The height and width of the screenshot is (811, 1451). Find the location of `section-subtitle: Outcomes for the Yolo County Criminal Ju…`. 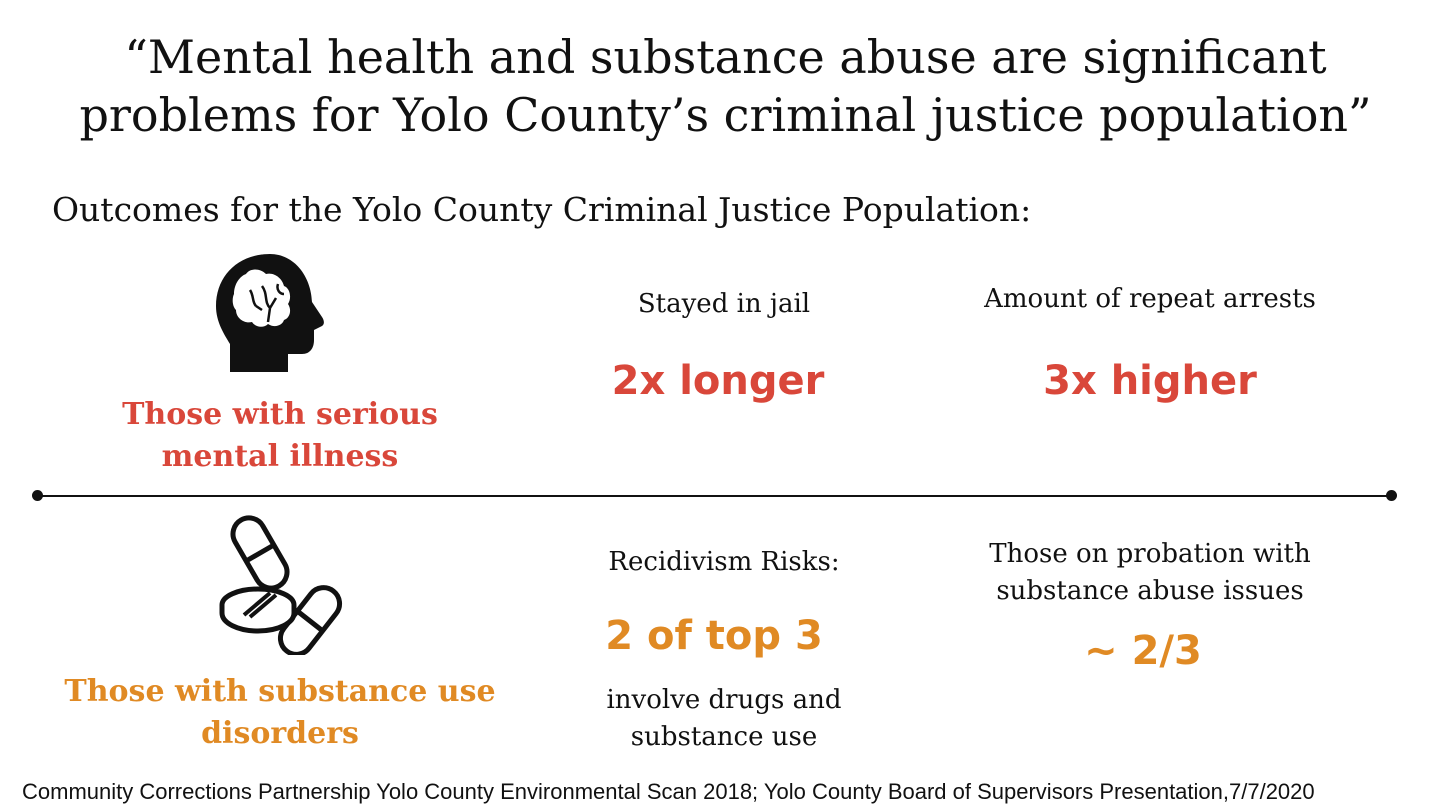

section-subtitle: Outcomes for the Yolo County Criminal Ju… is located at coordinates (542, 209).